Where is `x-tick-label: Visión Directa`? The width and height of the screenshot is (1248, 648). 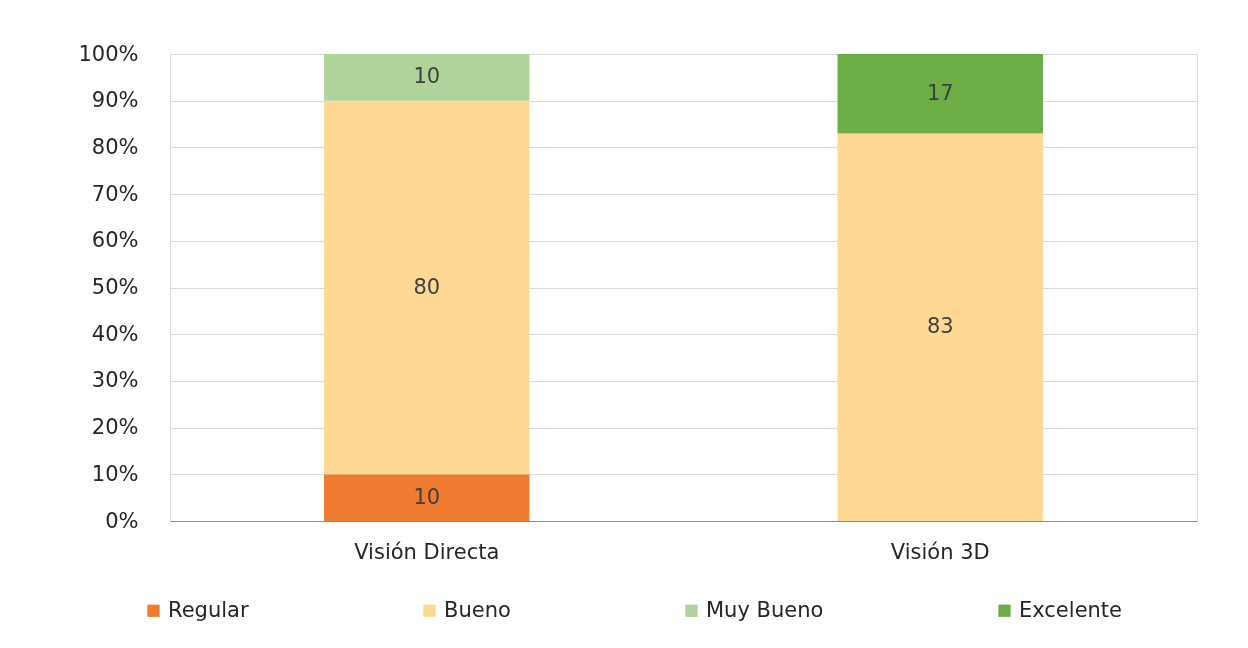 x-tick-label: Visión Directa is located at coordinates (427, 551).